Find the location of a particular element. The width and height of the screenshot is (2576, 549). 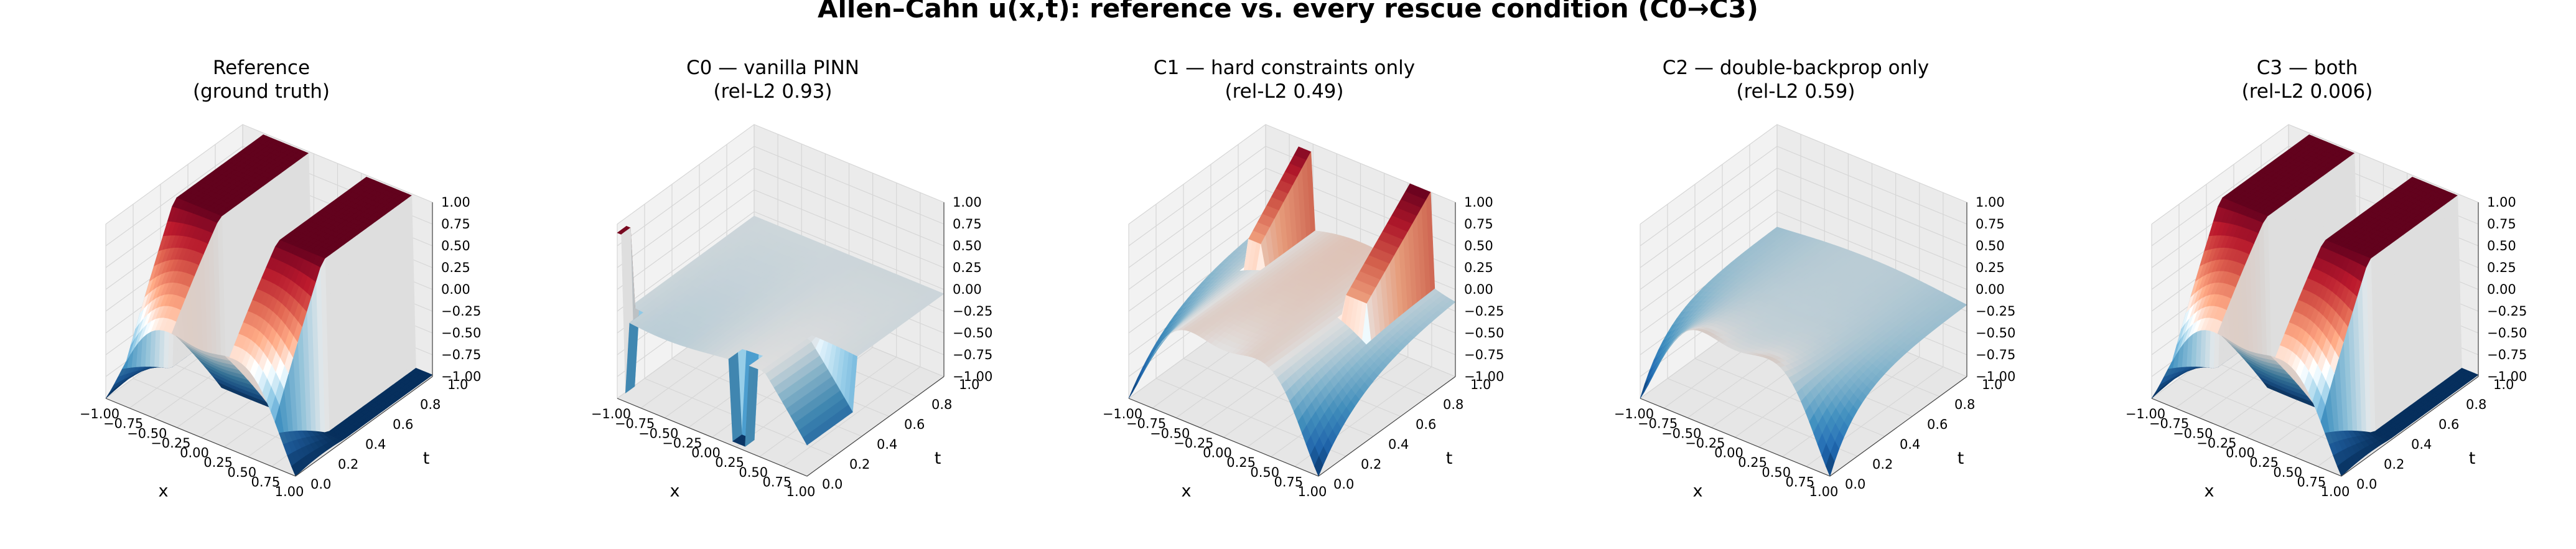

panel-title-line1: C1 — hard constraints only is located at coordinates (1284, 68).